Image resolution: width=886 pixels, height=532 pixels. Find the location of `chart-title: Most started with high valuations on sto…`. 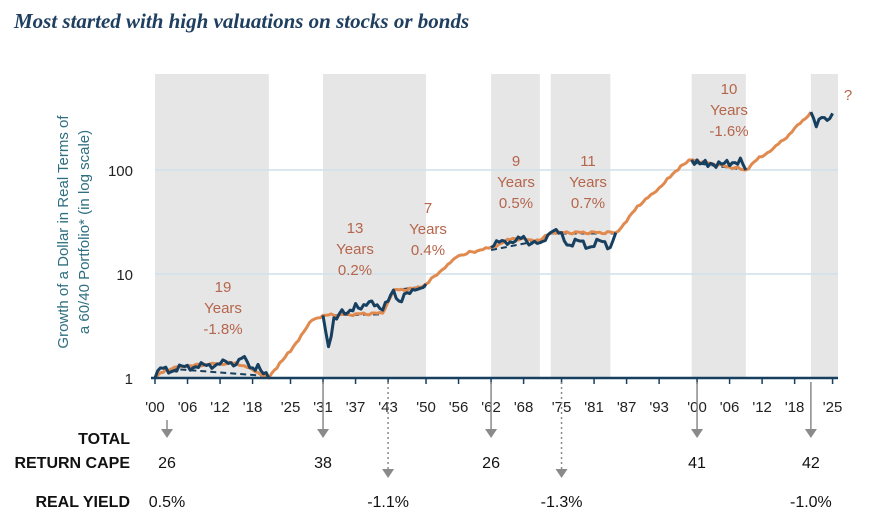

chart-title: Most started with high valuations on sto… is located at coordinates (242, 21).